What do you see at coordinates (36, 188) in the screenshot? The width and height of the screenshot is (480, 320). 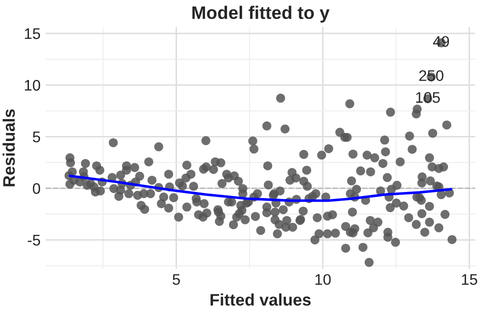 I see `y-tick-label: 0` at bounding box center [36, 188].